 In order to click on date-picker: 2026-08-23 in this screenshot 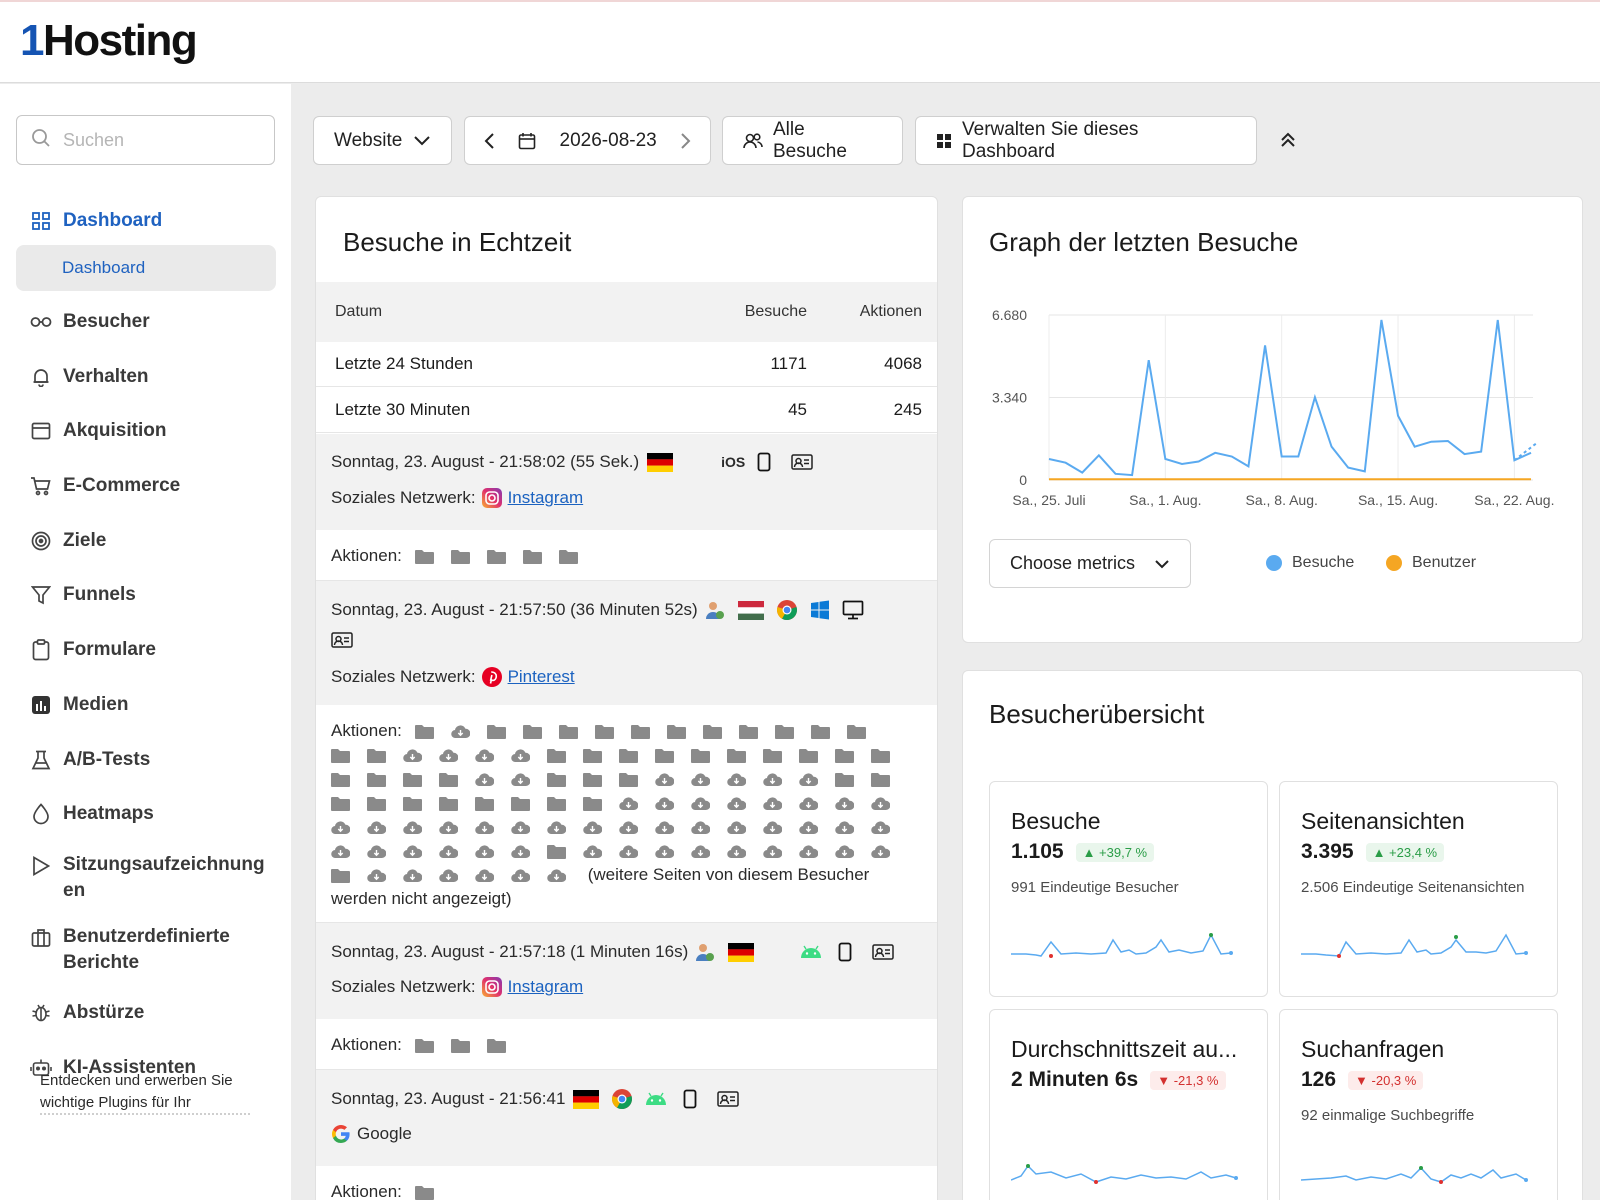, I will do `click(587, 140)`.